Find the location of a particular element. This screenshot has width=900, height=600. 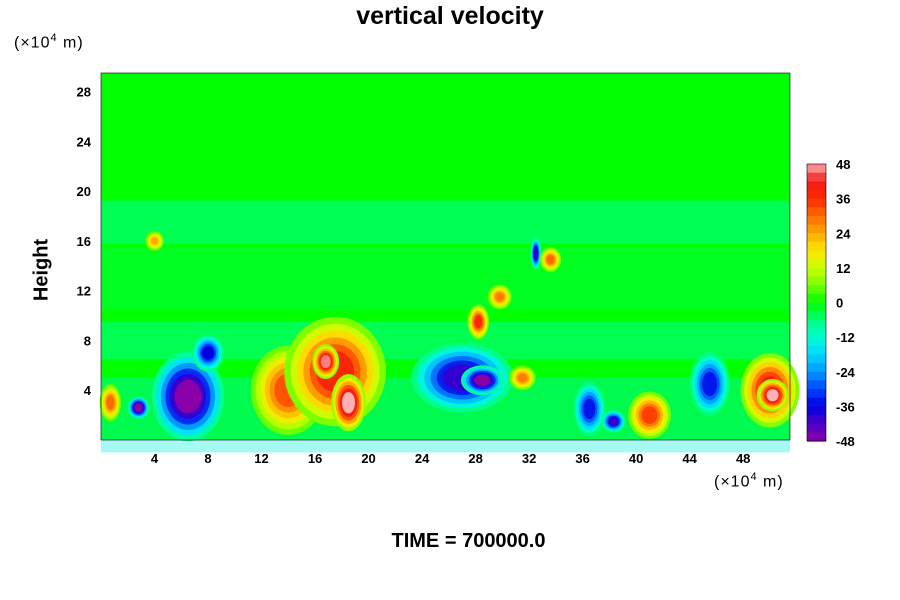

colorbar-frame is located at coordinates (816, 302).